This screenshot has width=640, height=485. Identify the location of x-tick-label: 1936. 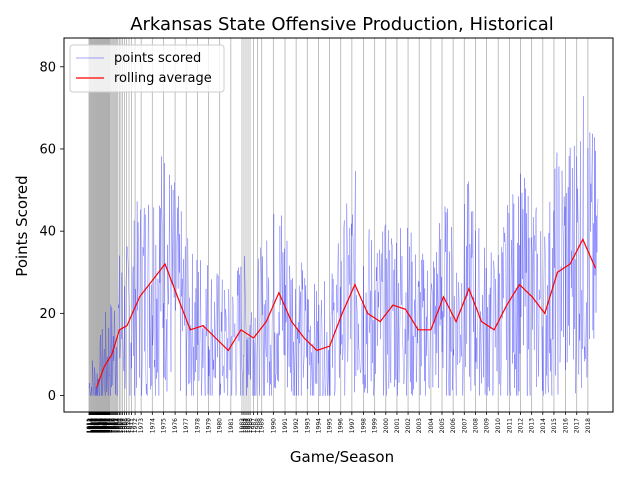
(101, 425).